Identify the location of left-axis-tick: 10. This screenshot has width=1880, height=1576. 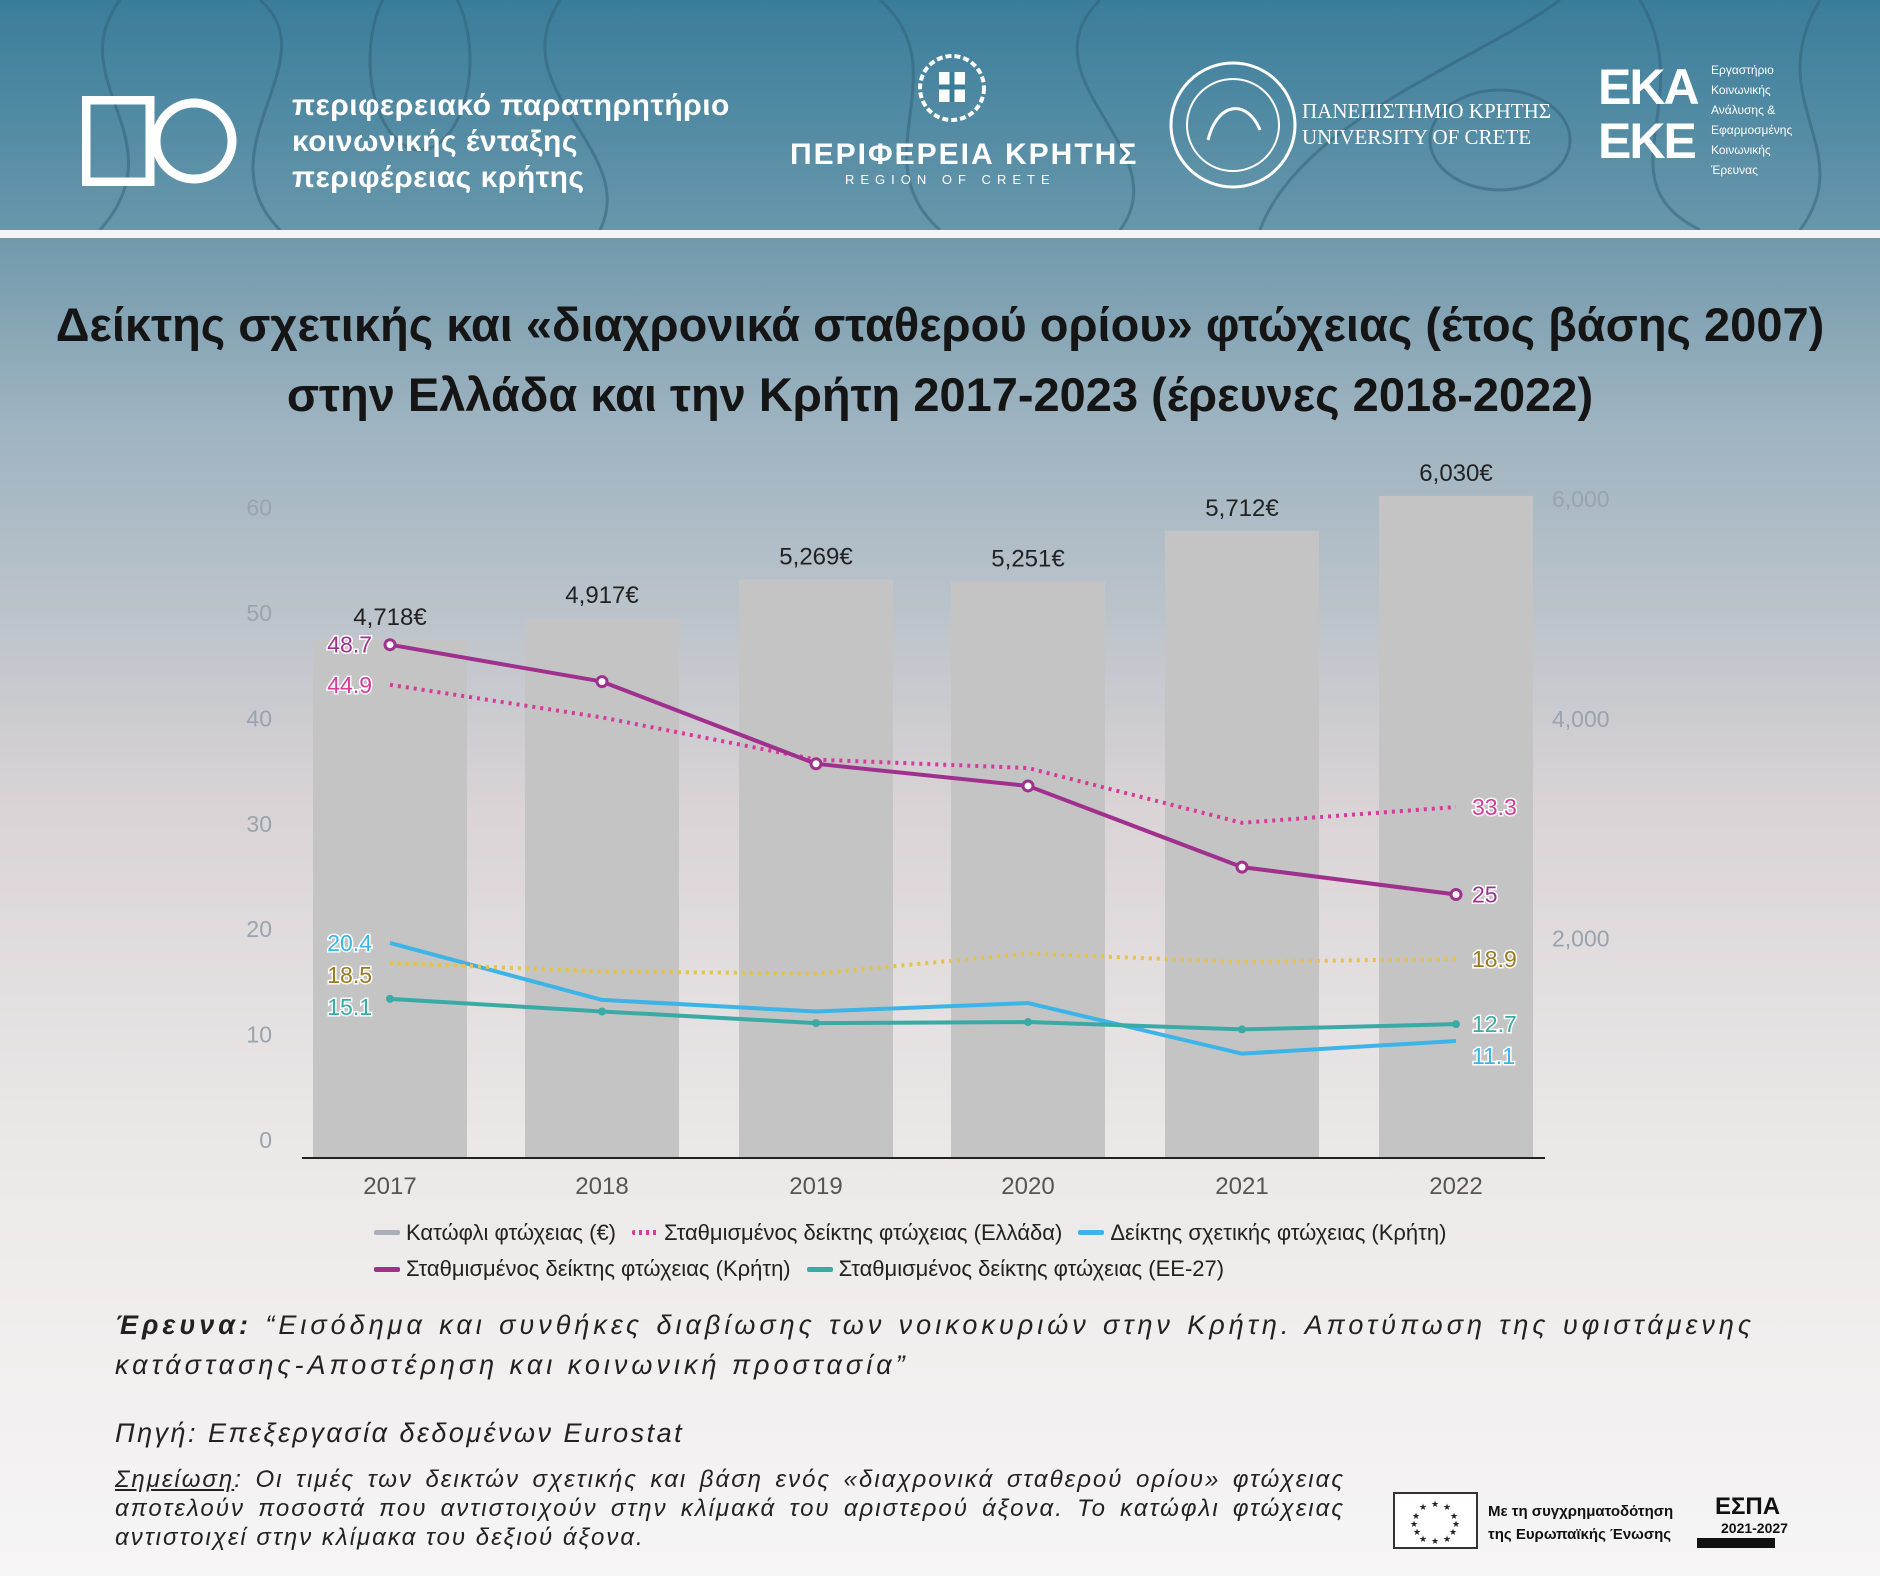
(259, 1035).